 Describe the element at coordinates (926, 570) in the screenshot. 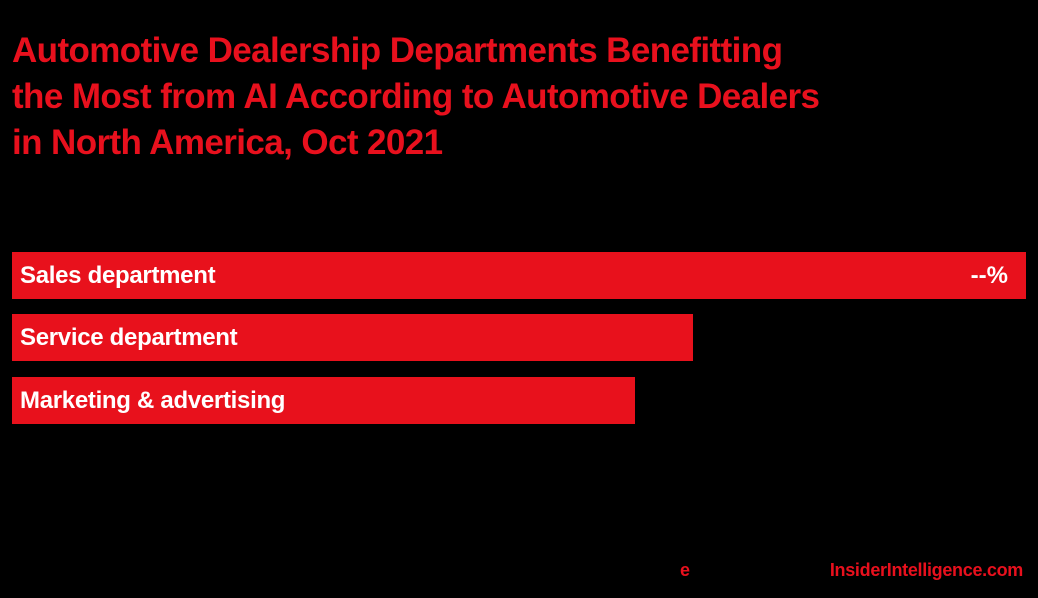

I see `source-brand: InsiderIntelligence.com` at that location.